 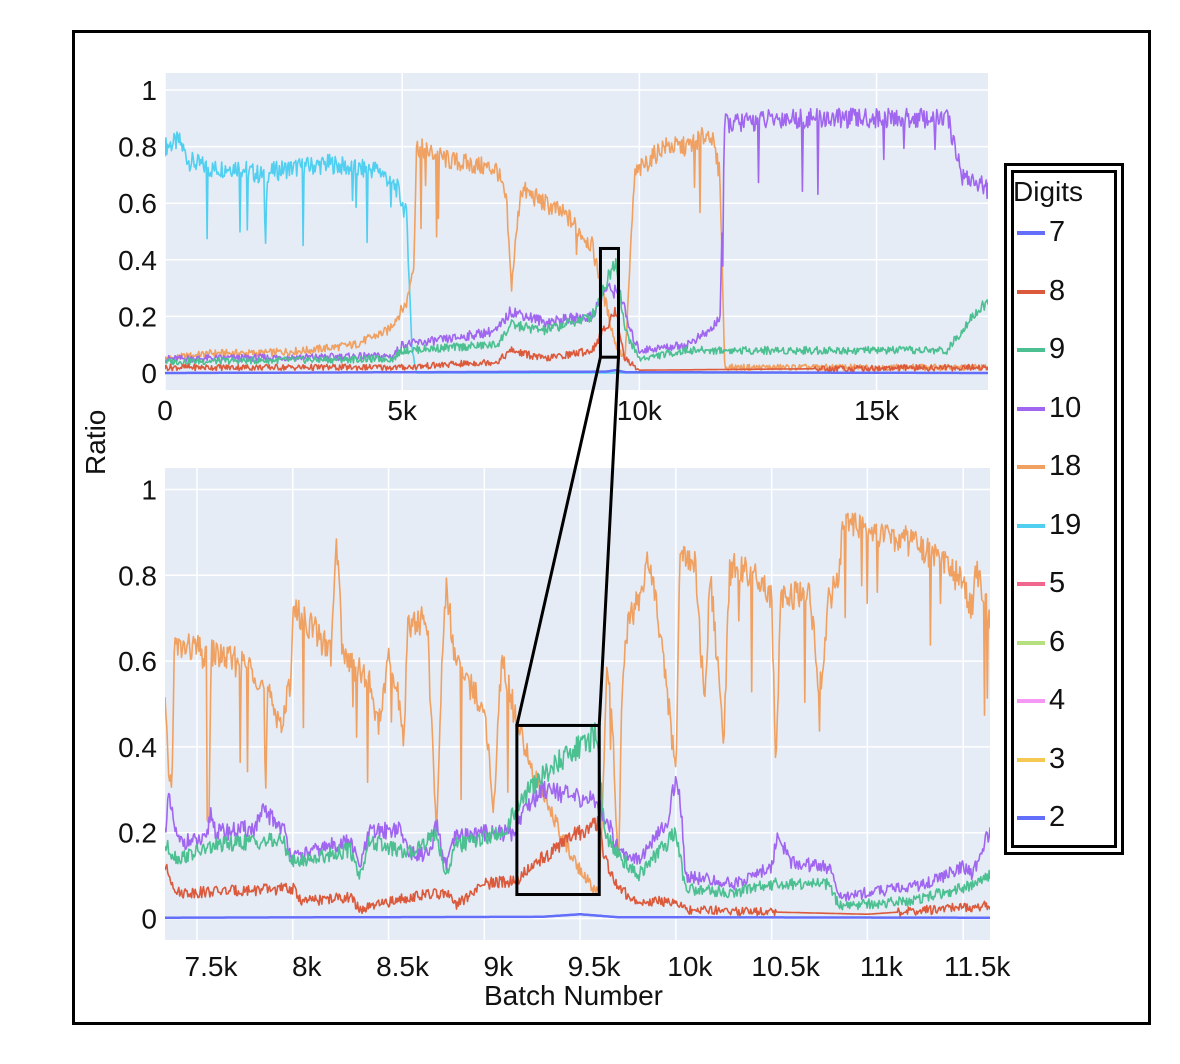 What do you see at coordinates (95, 442) in the screenshot?
I see `y-axis-label: Ratio` at bounding box center [95, 442].